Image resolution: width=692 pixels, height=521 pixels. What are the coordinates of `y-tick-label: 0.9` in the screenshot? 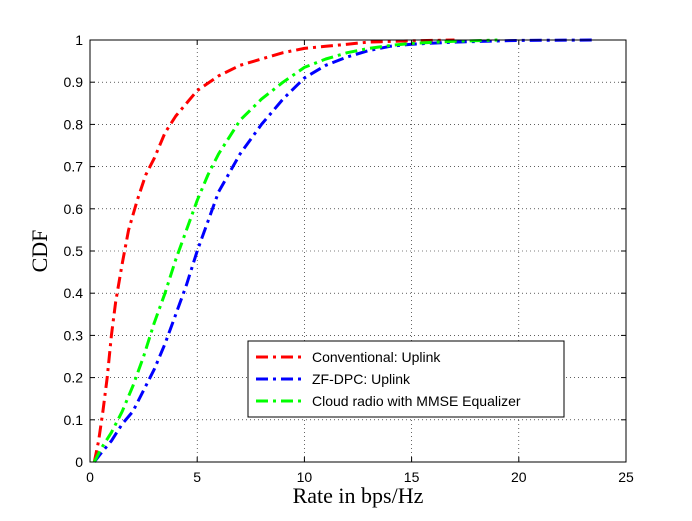 It's located at (74, 82).